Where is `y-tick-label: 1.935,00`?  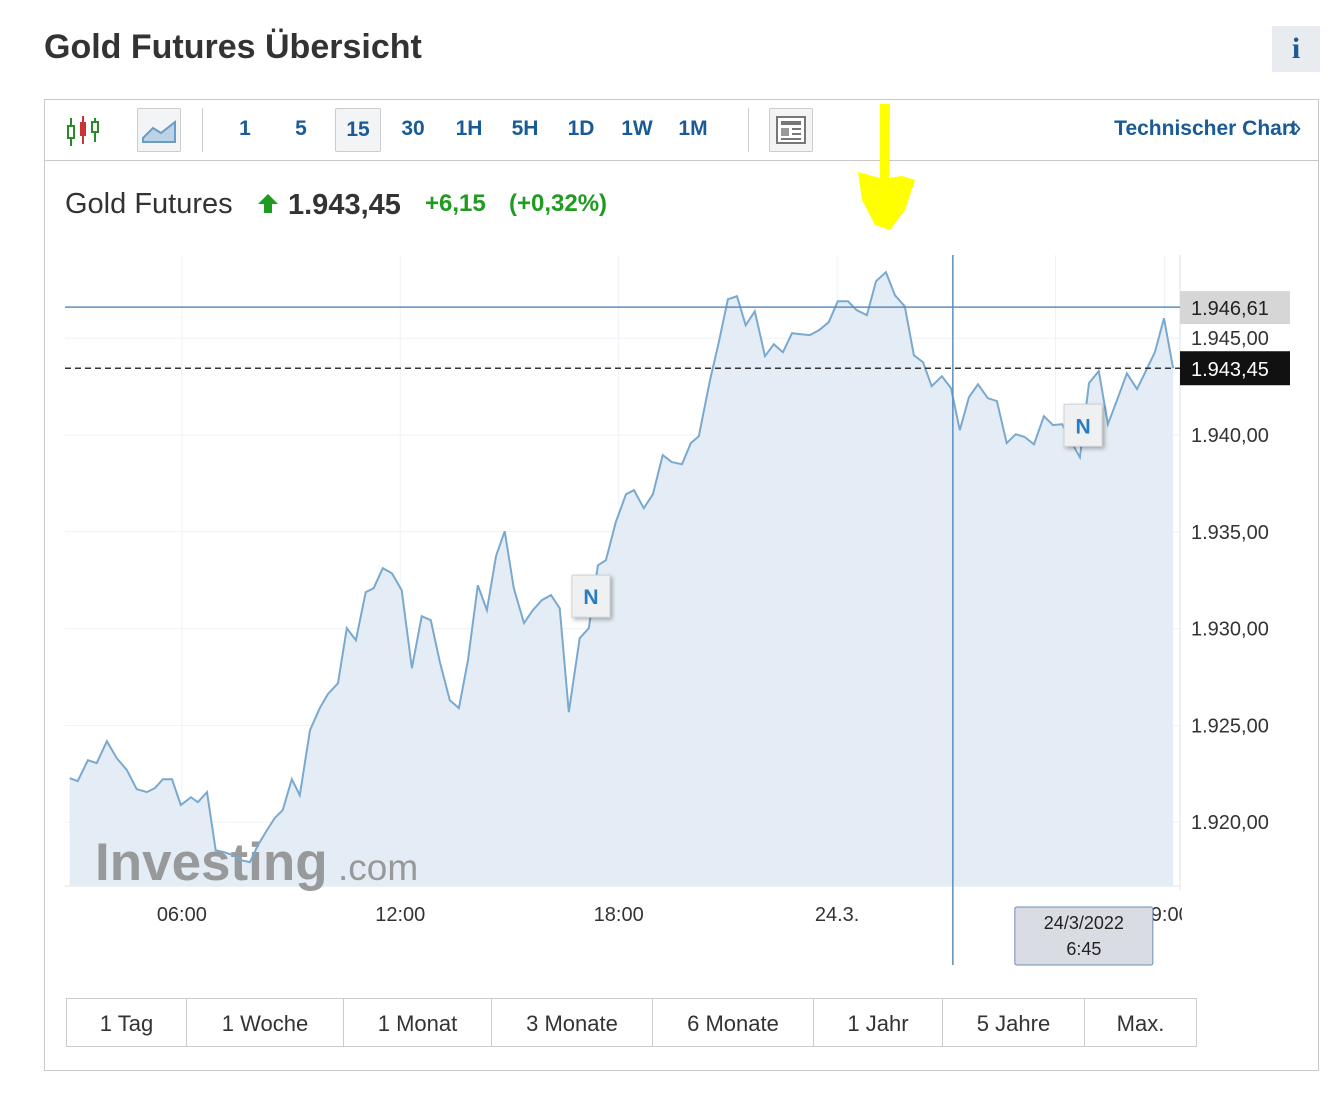 y-tick-label: 1.935,00 is located at coordinates (1230, 533).